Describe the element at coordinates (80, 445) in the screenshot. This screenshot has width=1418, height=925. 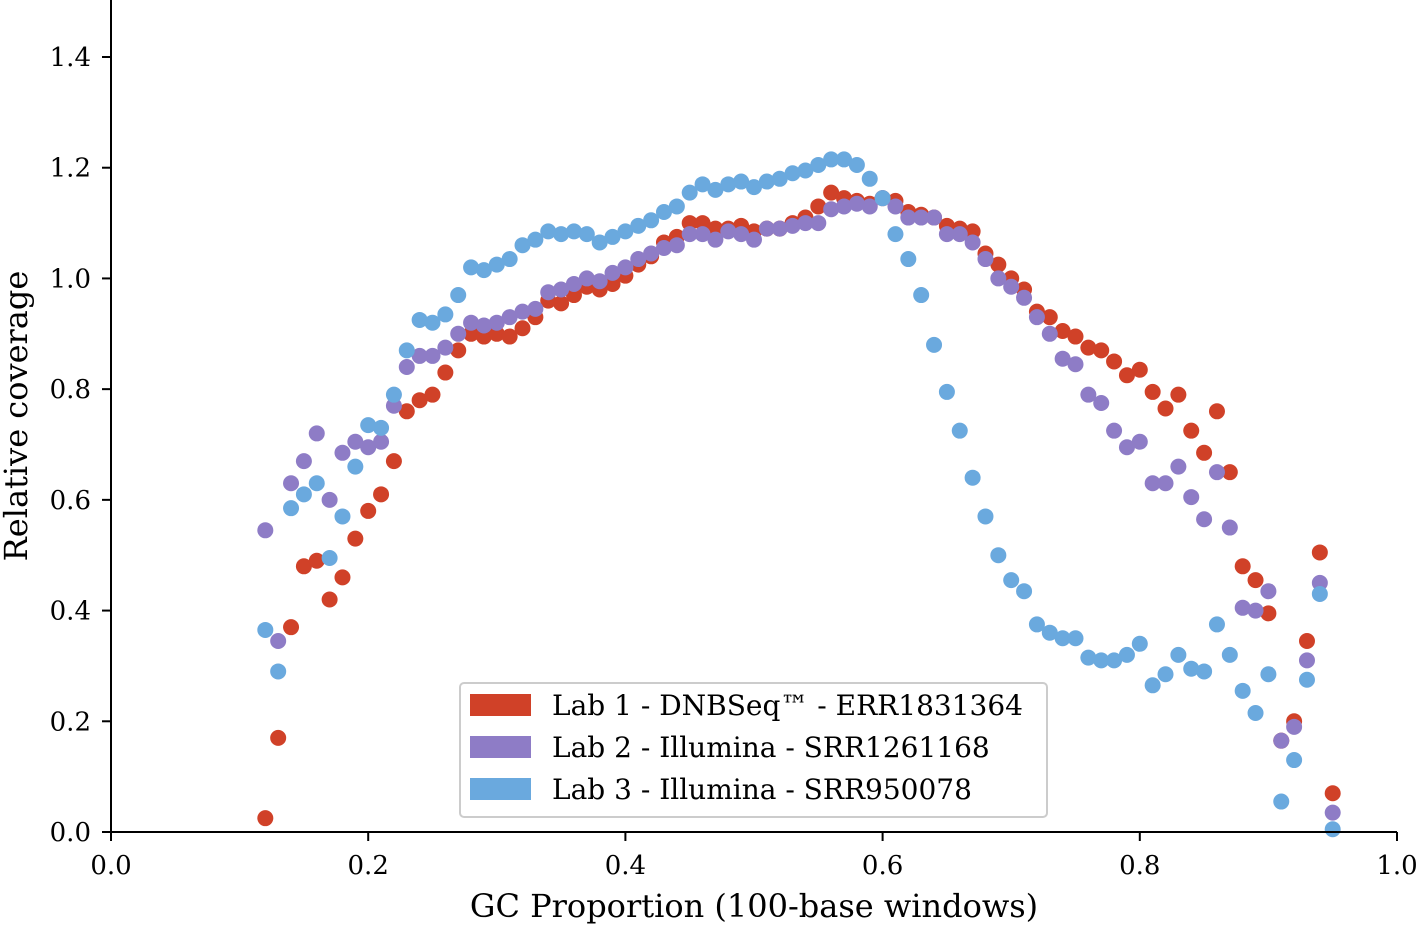
I see `y-ticks: 0.0 0.2 0.4 0.6 0.8 1.0 1.2 1.4` at that location.